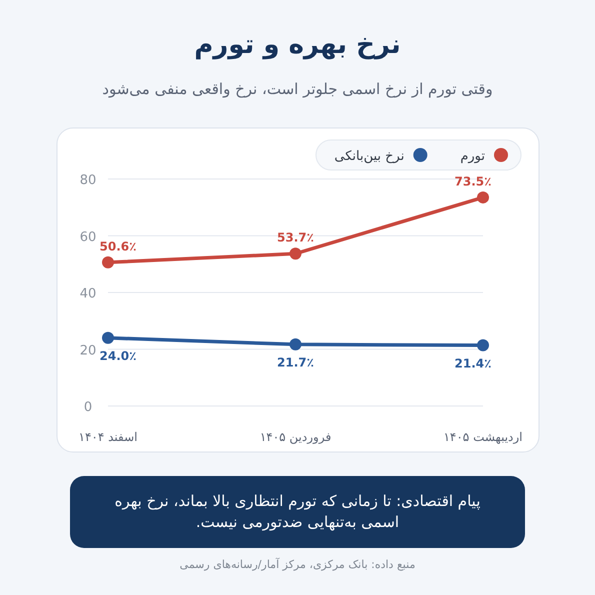 This screenshot has width=595, height=595. What do you see at coordinates (118, 246) in the screenshot?
I see `data-label: 50.6٪` at bounding box center [118, 246].